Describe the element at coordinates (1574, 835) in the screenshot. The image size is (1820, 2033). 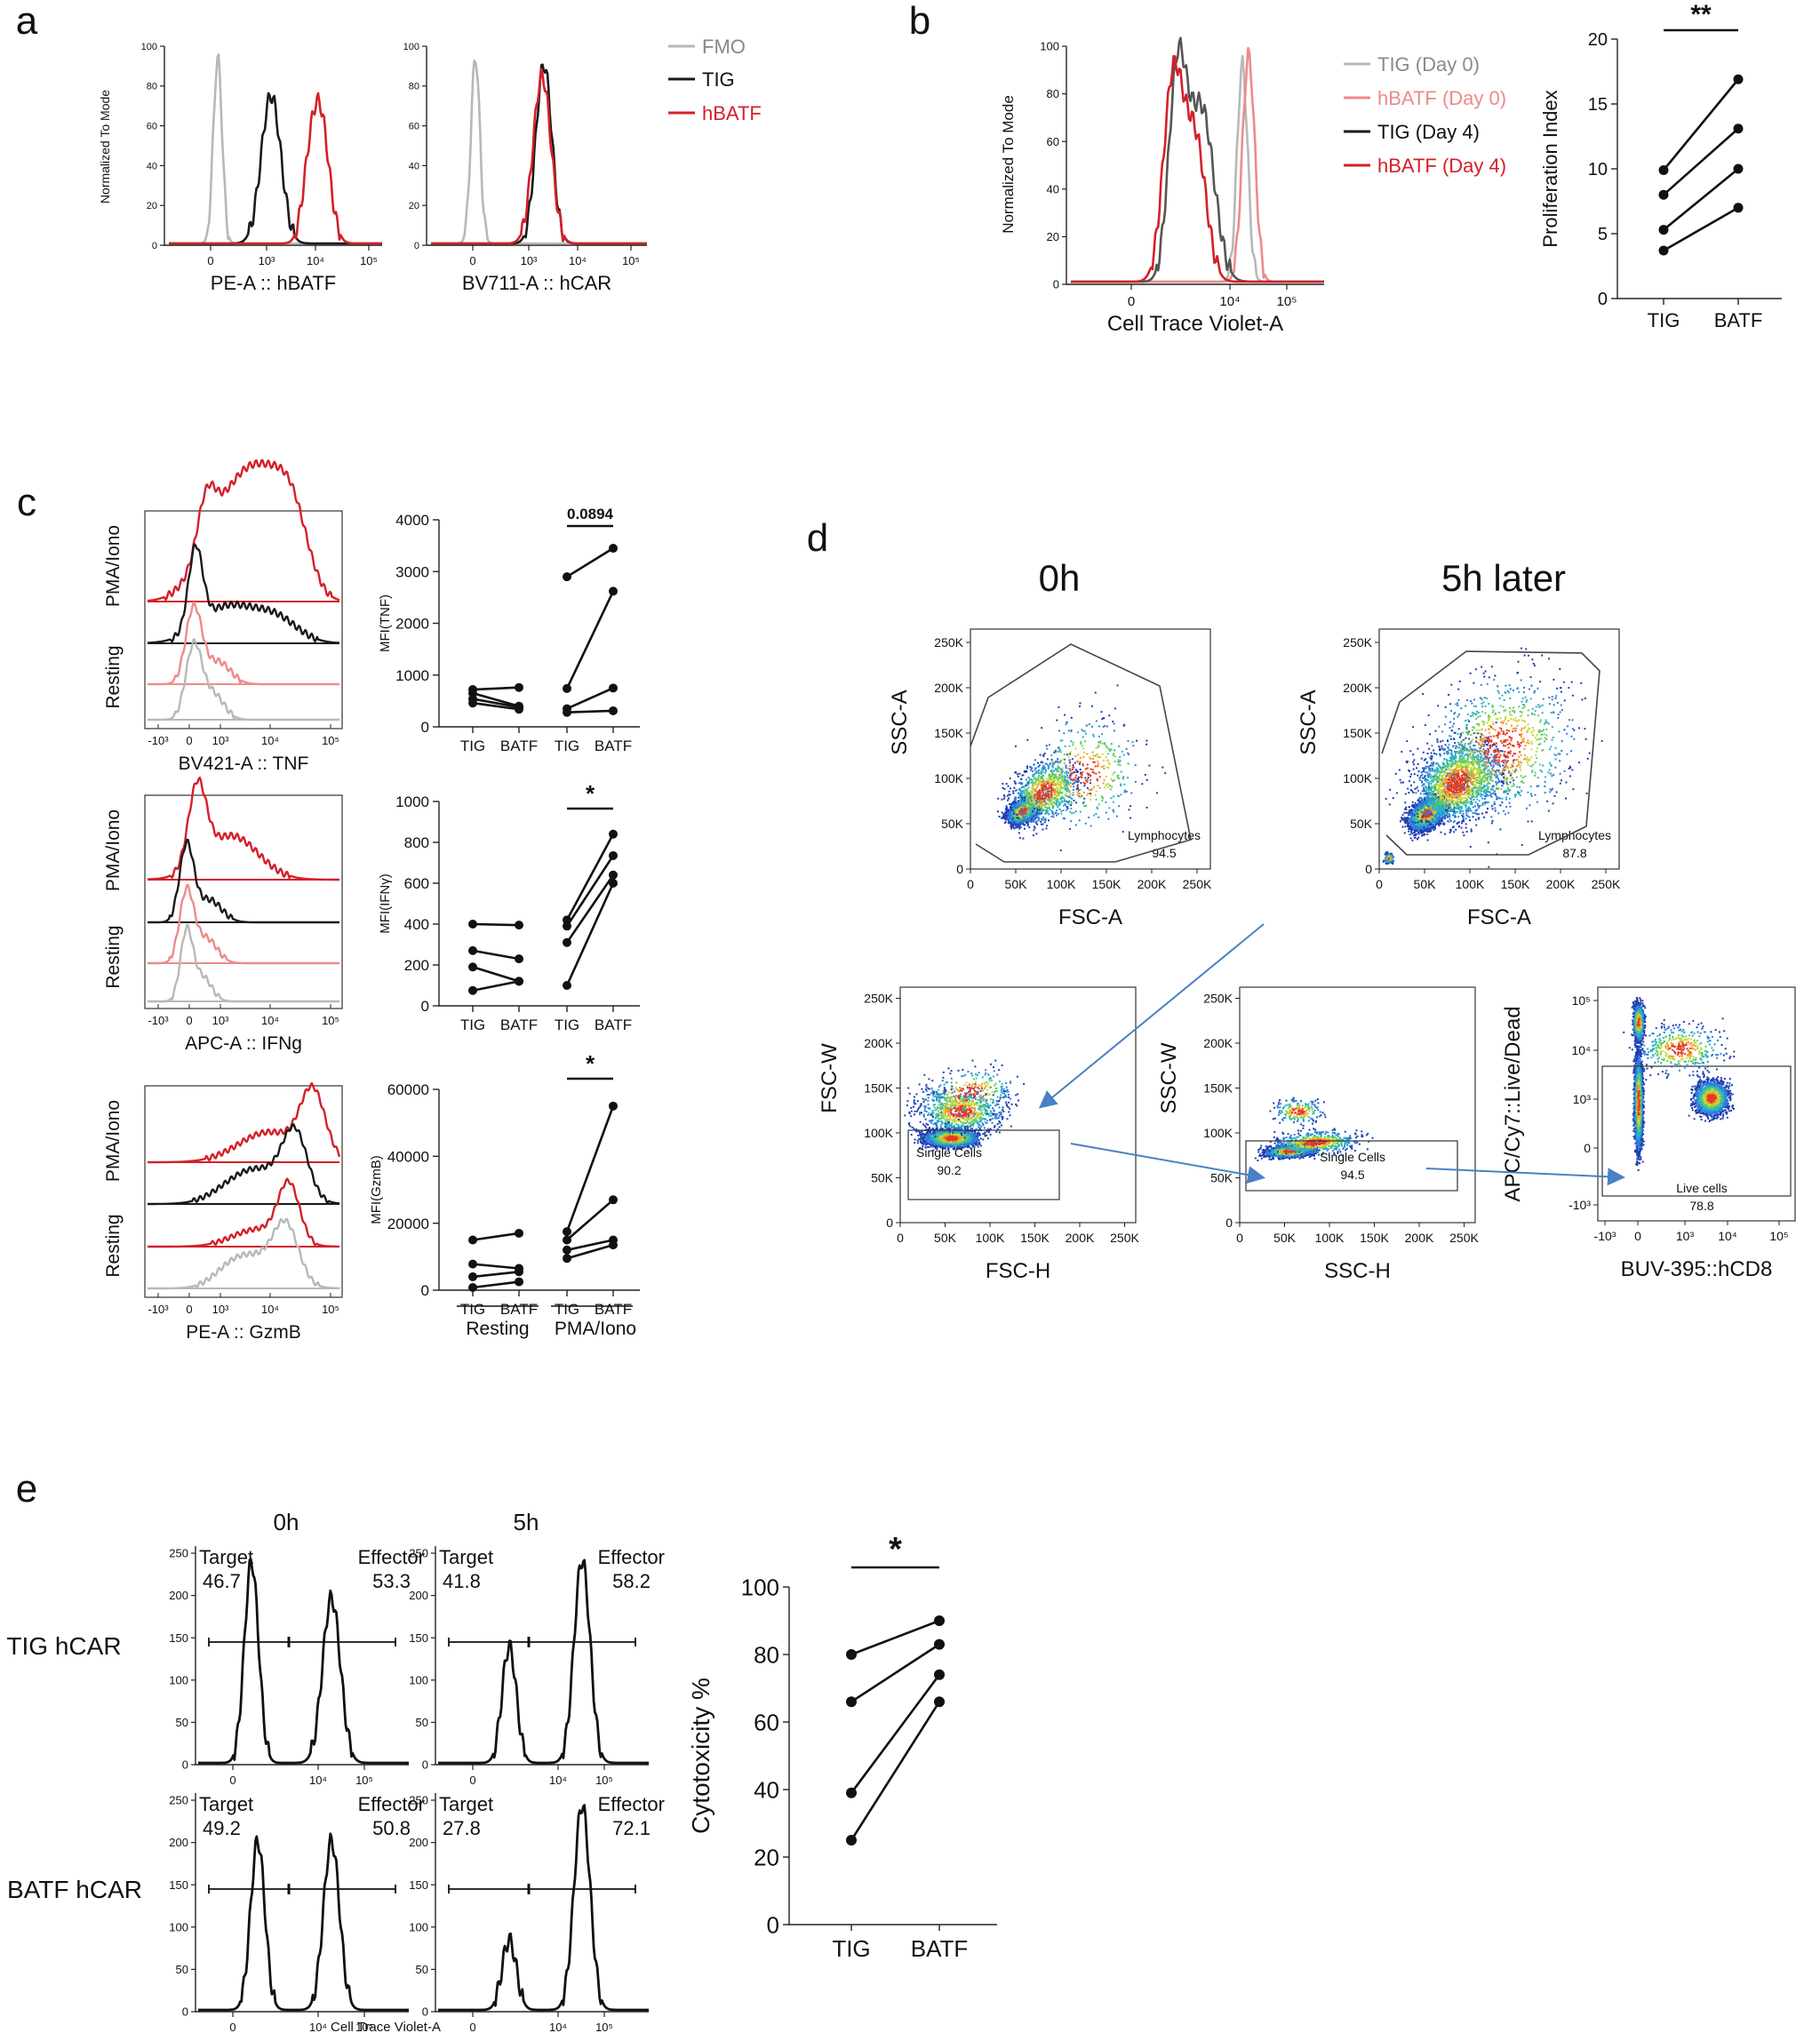
I see `panel-d-gate-name: Lymphocytes` at that location.